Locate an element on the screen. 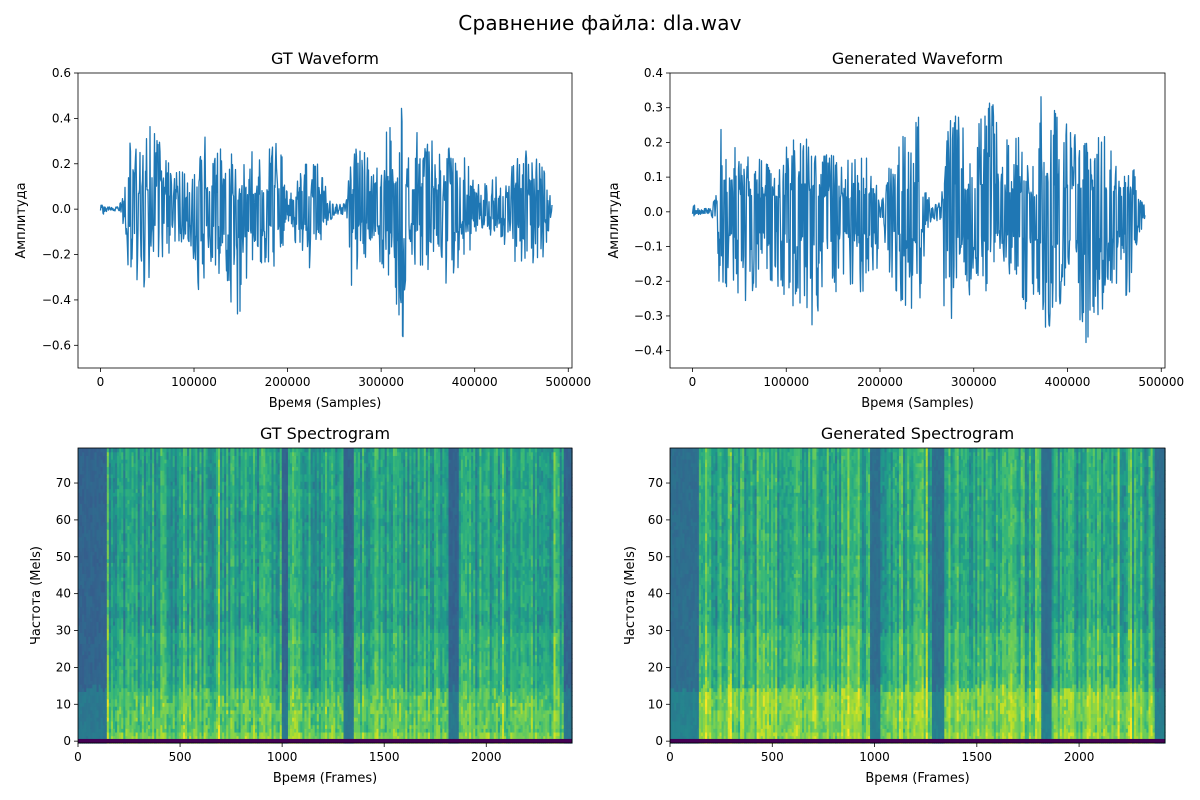  x-tick-label: 100000 is located at coordinates (786, 382).